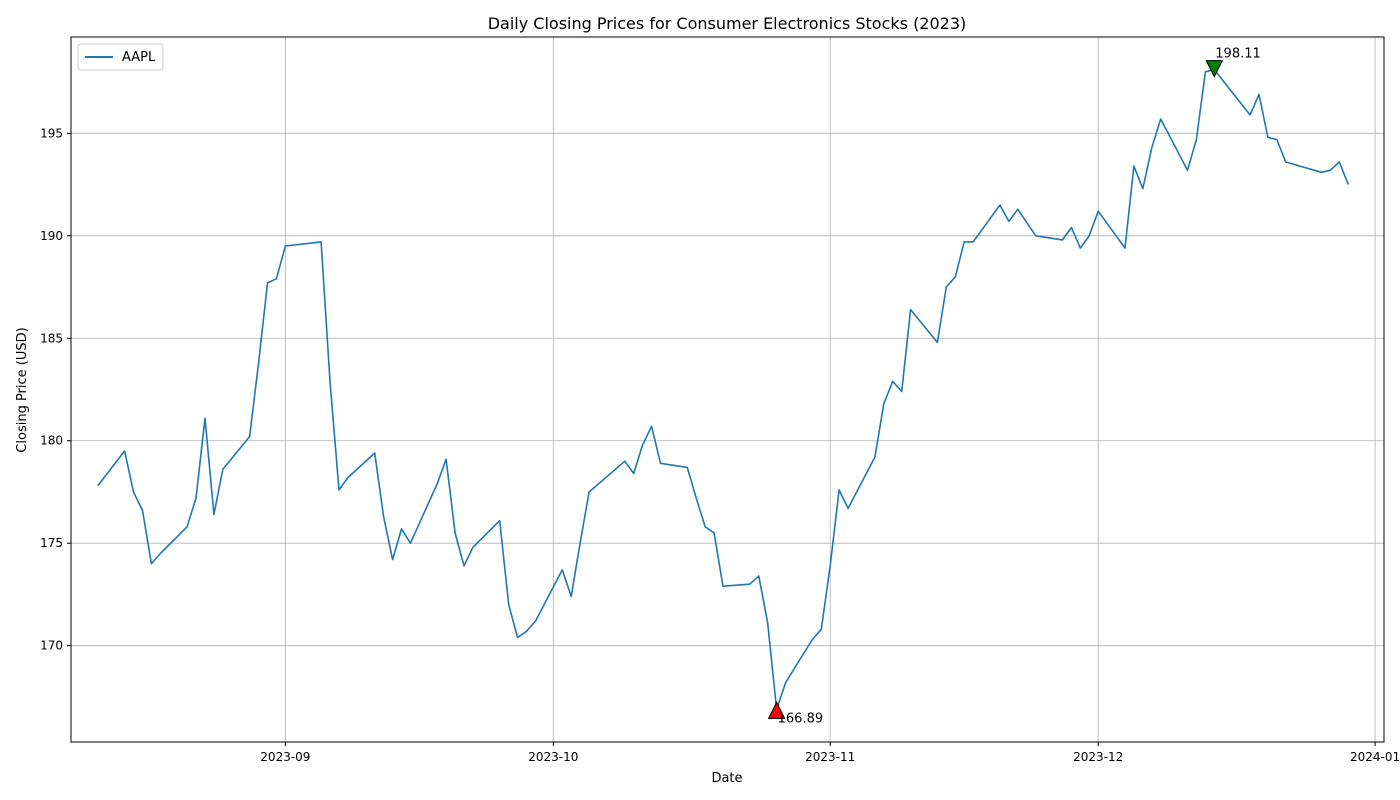 The height and width of the screenshot is (800, 1400). I want to click on y-tick-label: 190, so click(51, 236).